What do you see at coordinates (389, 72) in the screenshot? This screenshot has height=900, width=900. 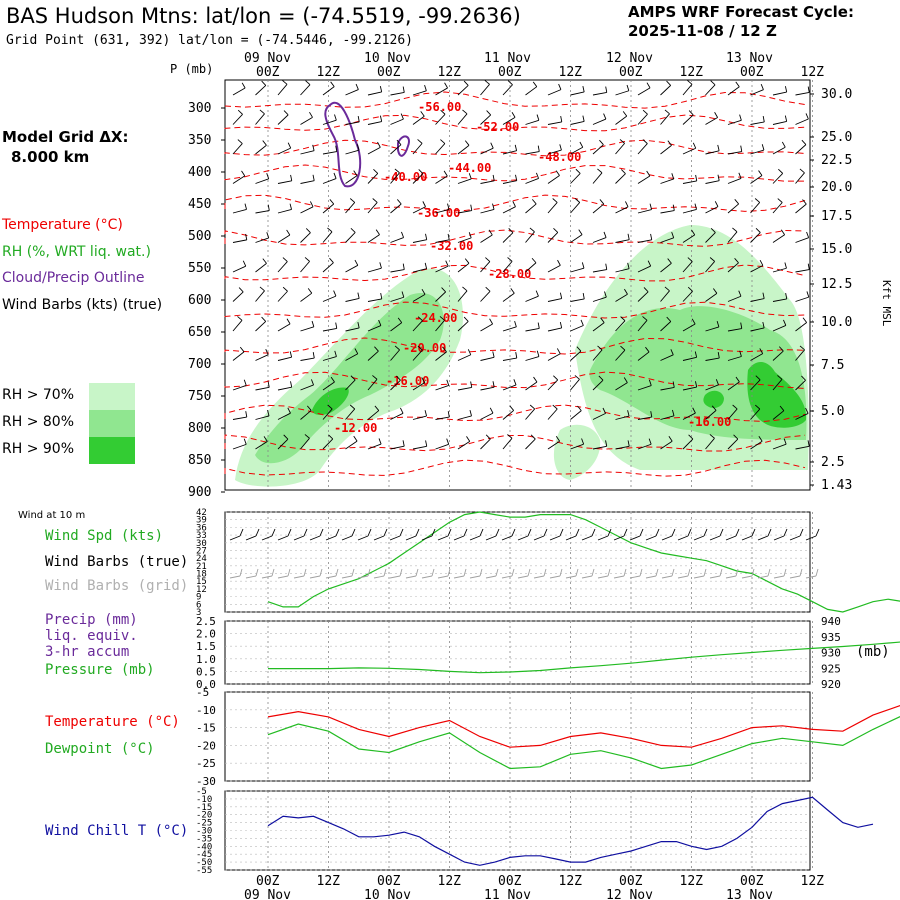 I see `top-time-tick-label: 00Z` at bounding box center [389, 72].